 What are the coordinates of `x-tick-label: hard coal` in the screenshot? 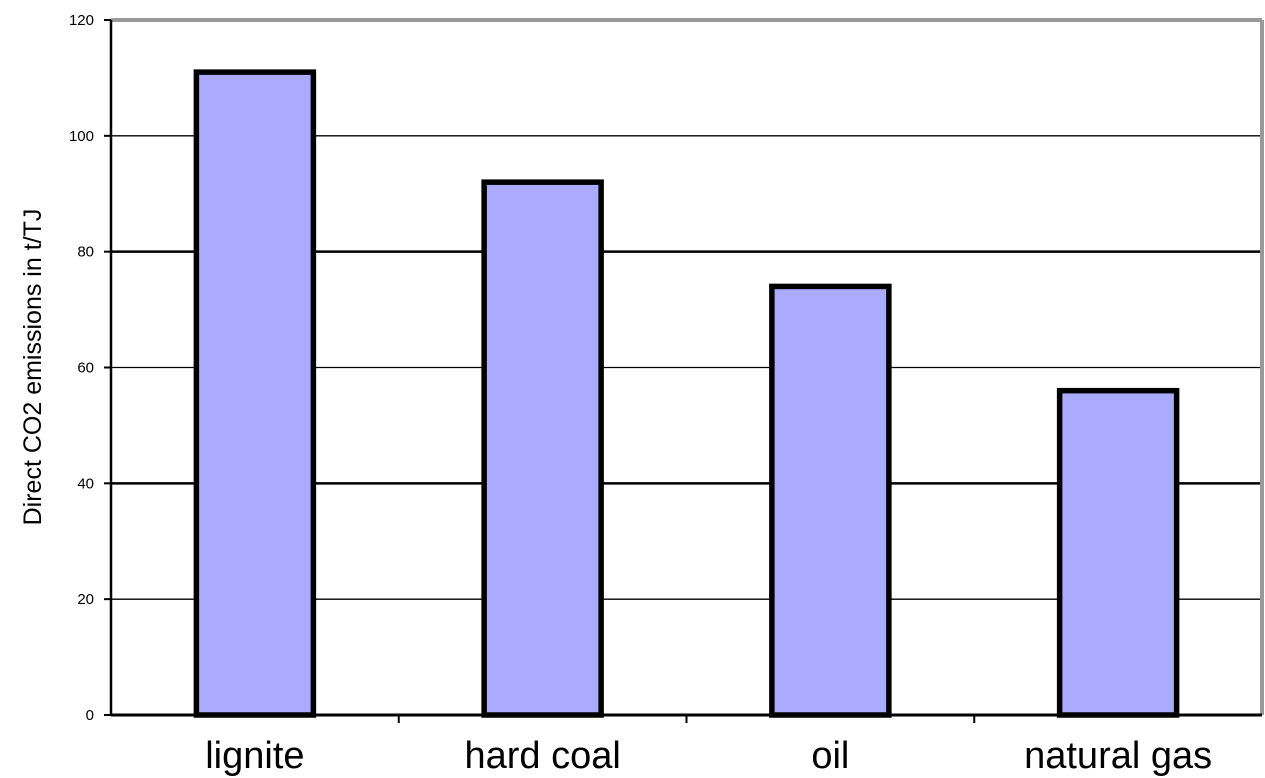 It's located at (542, 756).